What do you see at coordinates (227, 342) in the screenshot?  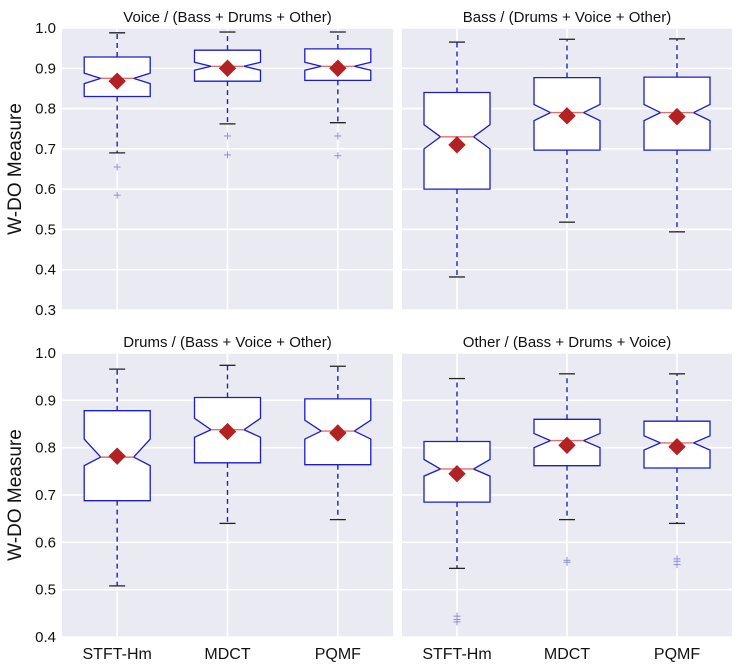 I see `panel-title: Drums / (Bass + Voice + Other)` at bounding box center [227, 342].